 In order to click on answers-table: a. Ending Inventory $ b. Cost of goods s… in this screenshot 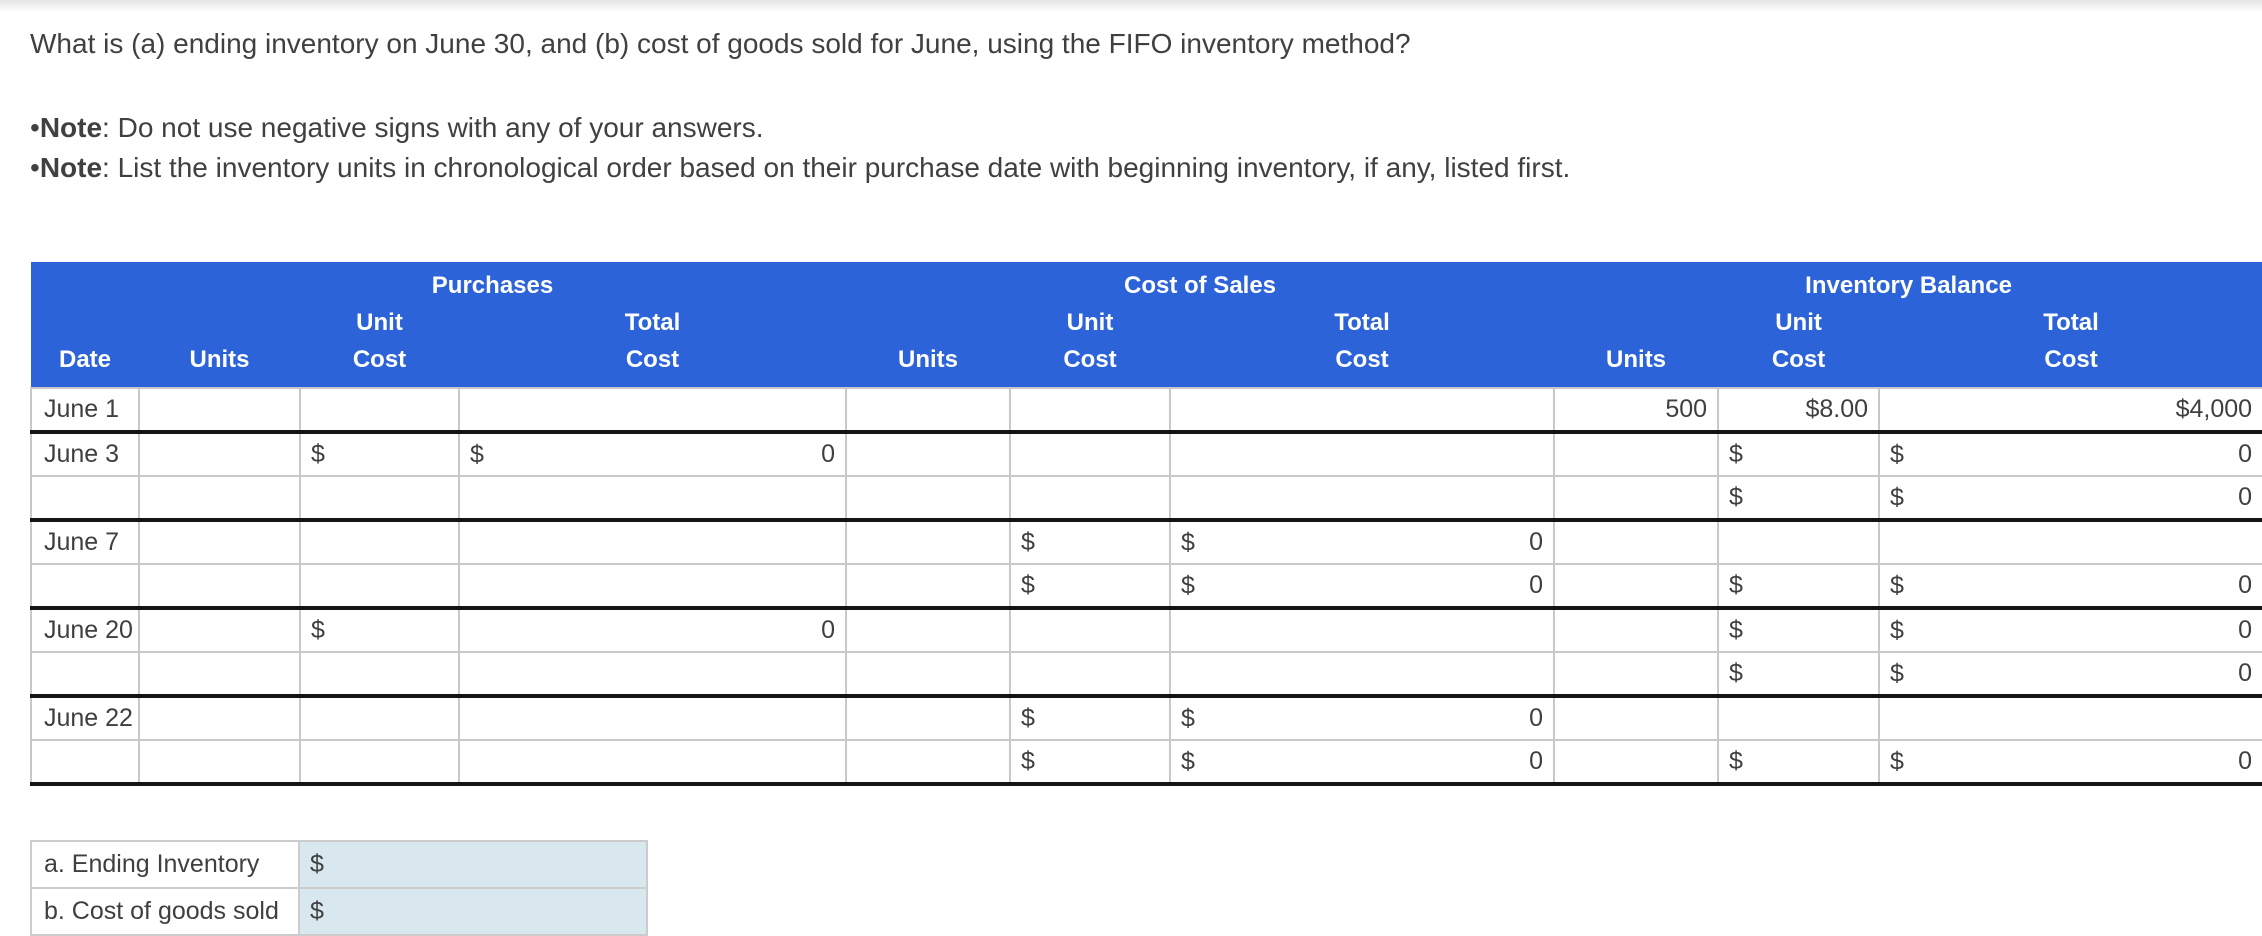, I will do `click(339, 888)`.